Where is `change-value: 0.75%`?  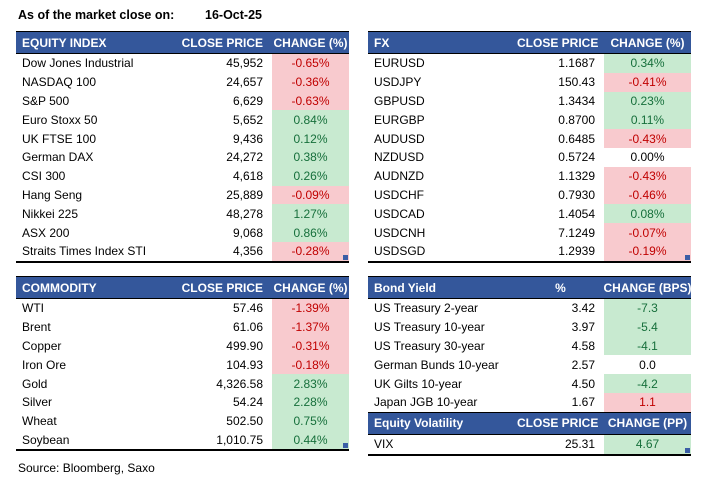
change-value: 0.75% is located at coordinates (310, 421).